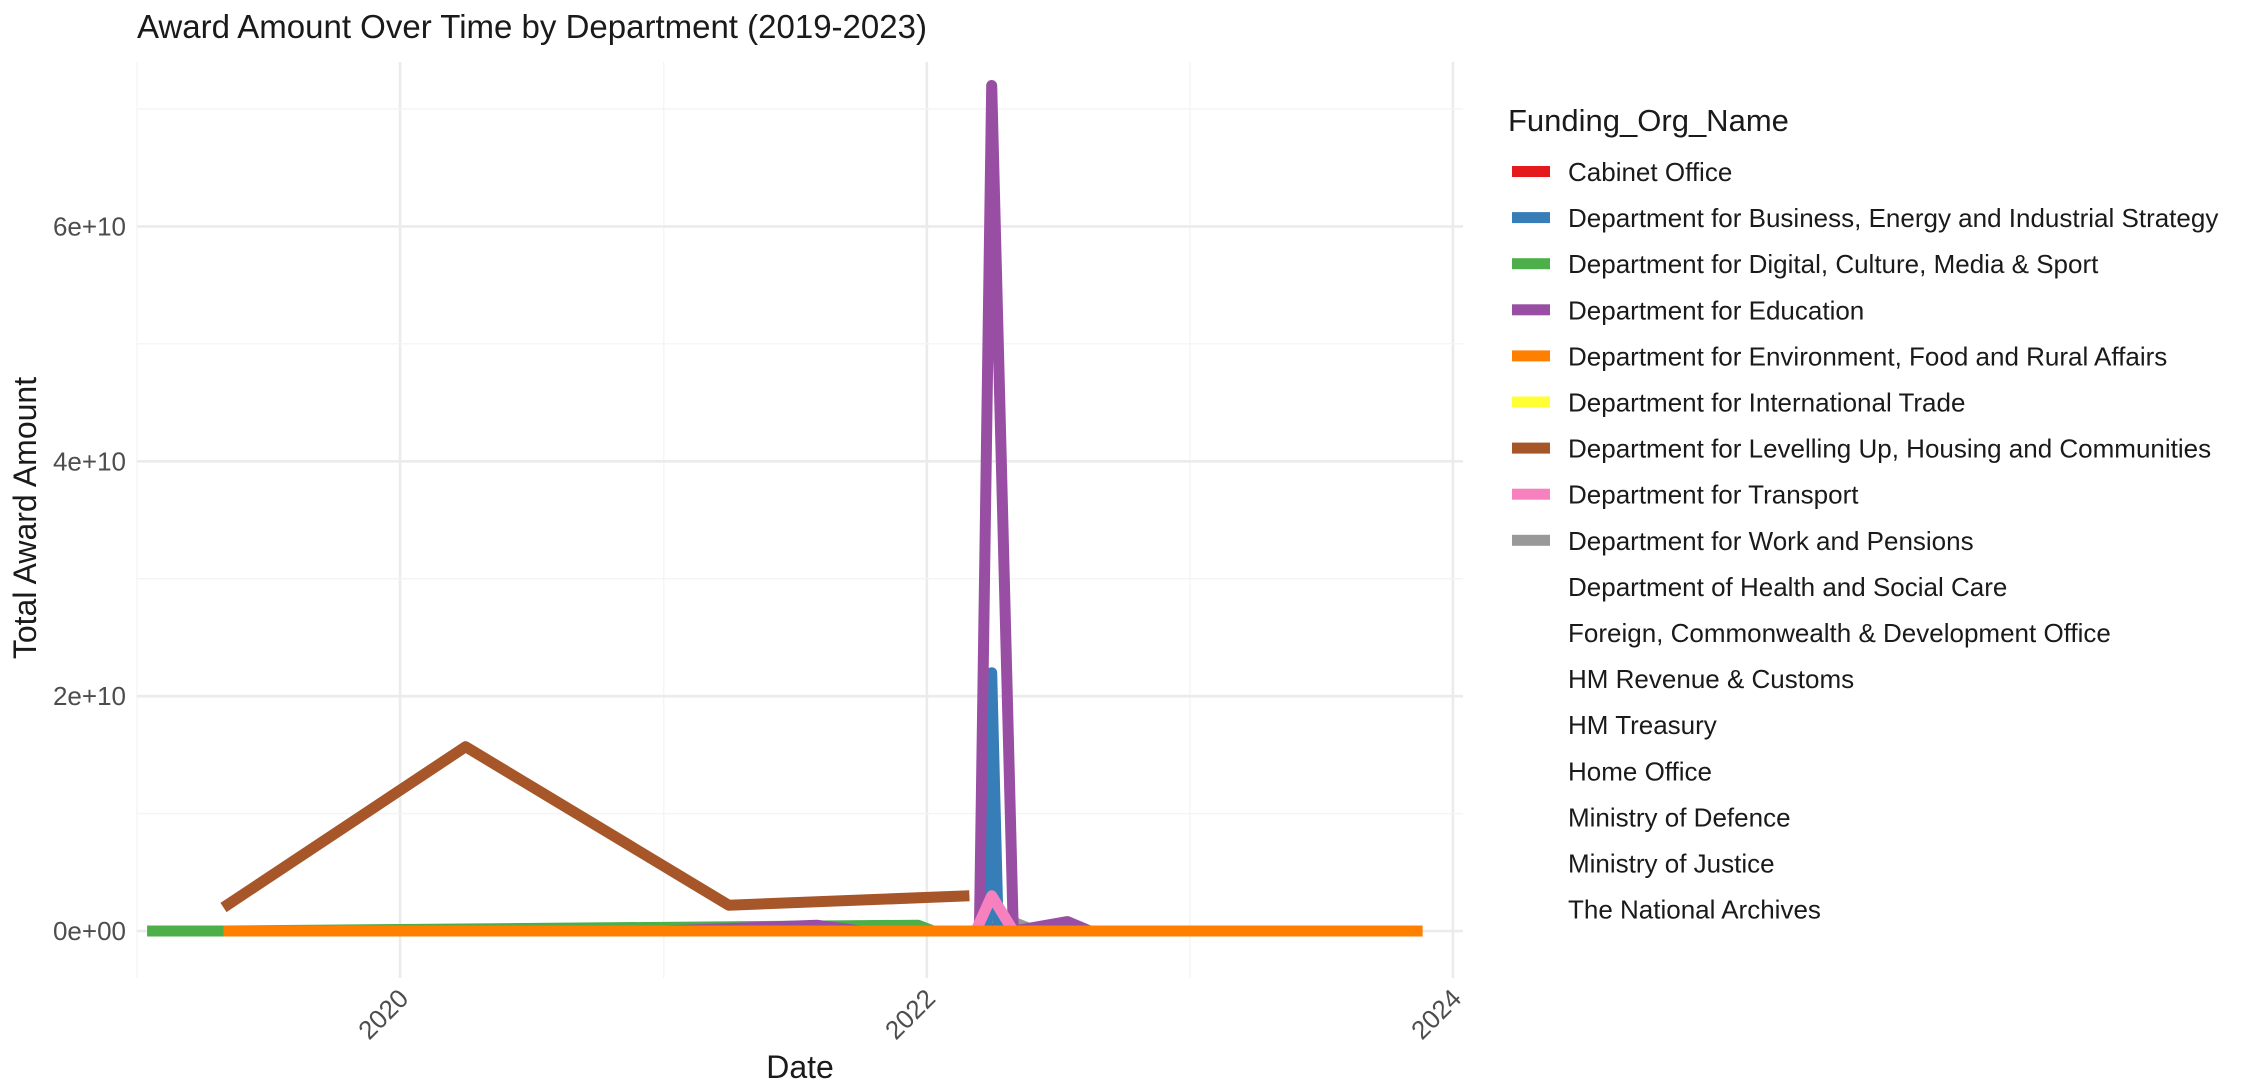 The height and width of the screenshot is (1085, 2242). Describe the element at coordinates (800, 1067) in the screenshot. I see `x-axis-title: Date` at that location.